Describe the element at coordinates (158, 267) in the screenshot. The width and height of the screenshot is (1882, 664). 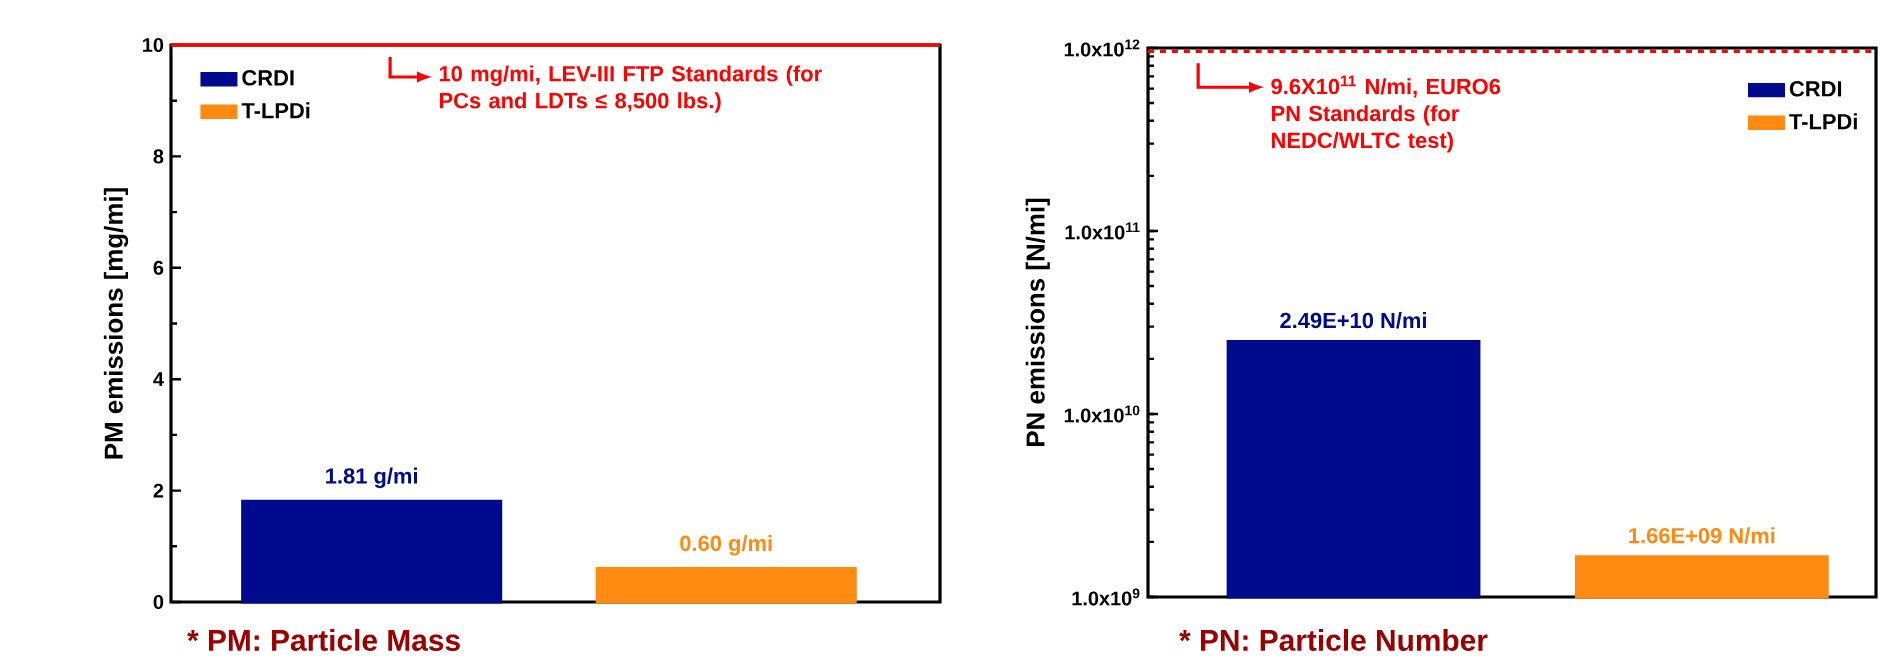
I see `y-tick-label: 6` at that location.